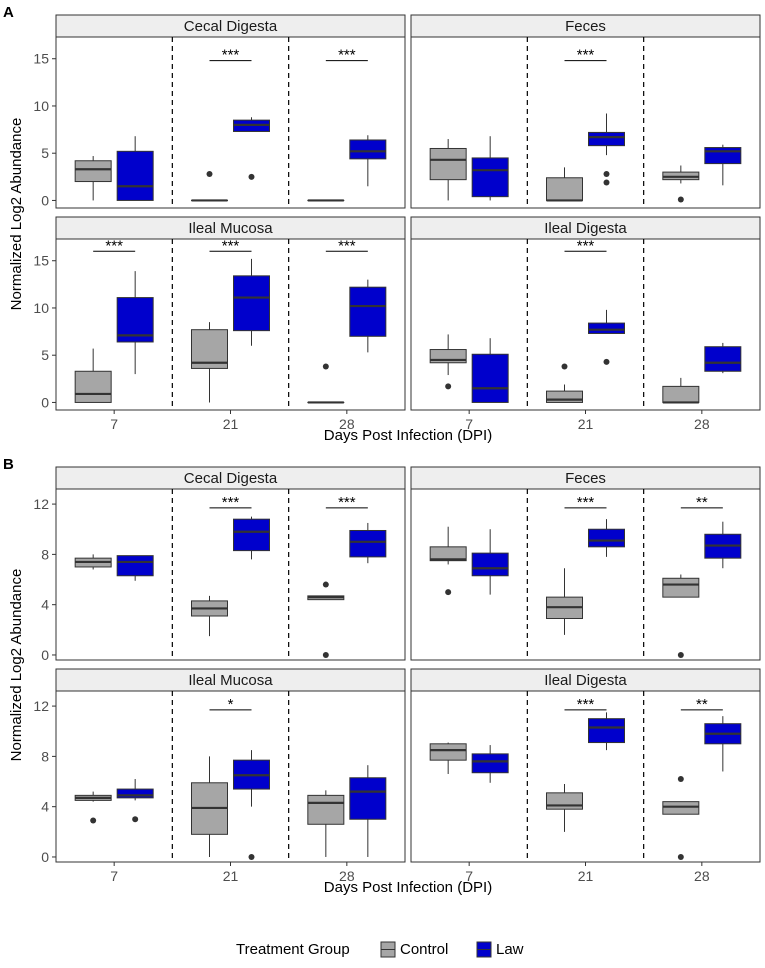 The width and height of the screenshot is (765, 968). Describe the element at coordinates (368, 311) in the screenshot. I see `panel-a-ileal-mucosa-box-28-law-body` at that location.